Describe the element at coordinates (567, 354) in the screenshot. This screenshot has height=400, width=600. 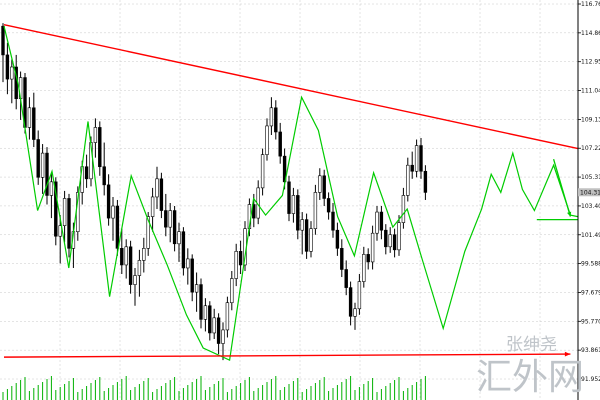
I see `trendline-arrowhead` at that location.